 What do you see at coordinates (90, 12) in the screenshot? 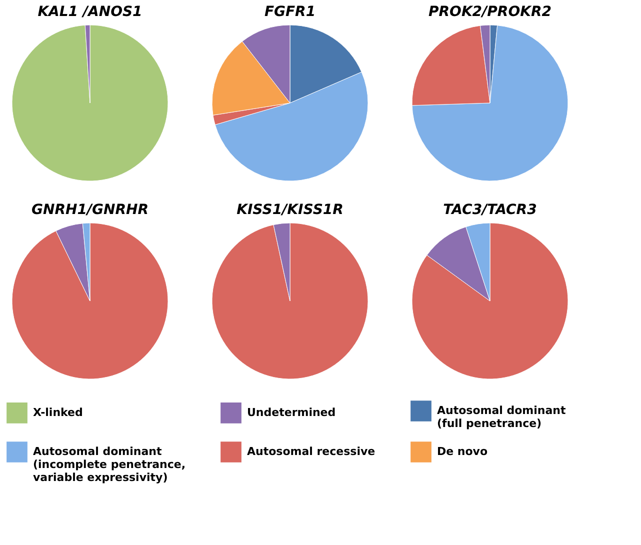
I see `chart-title: KAL1 /ANOS1` at bounding box center [90, 12].